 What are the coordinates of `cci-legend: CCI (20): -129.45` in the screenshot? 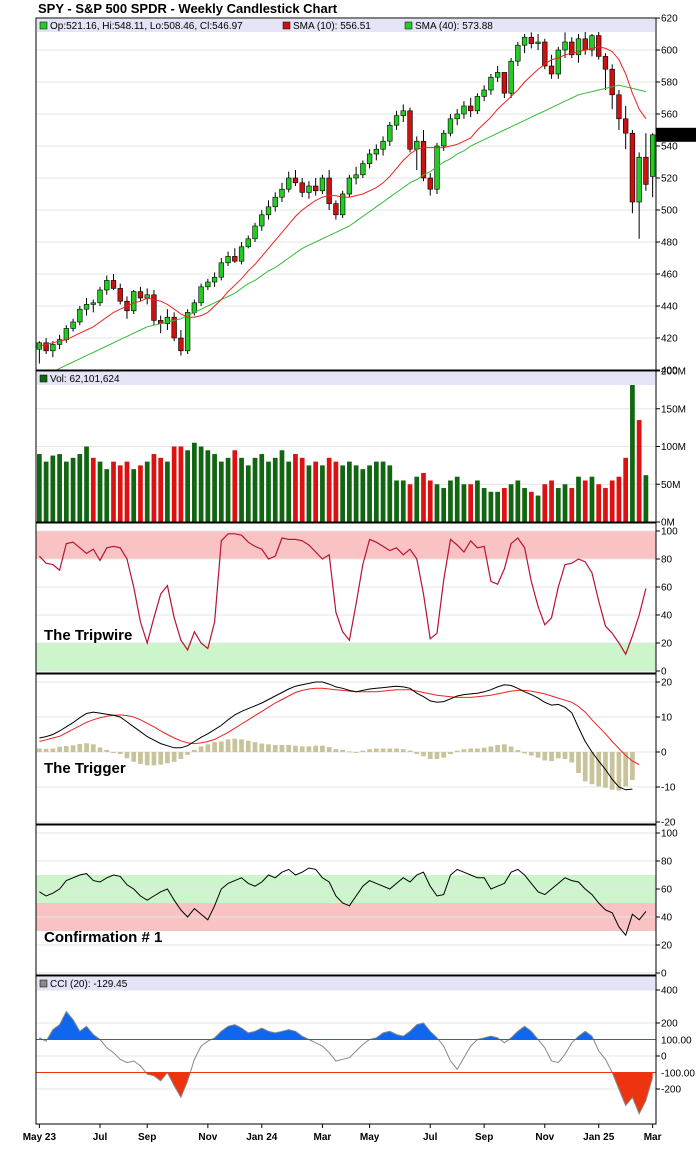 It's located at (89, 984).